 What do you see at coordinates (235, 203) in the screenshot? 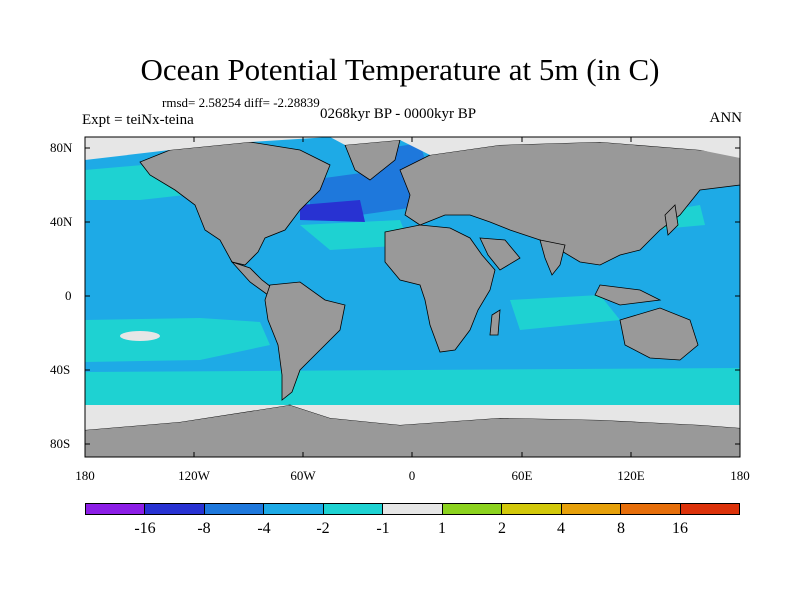
I see `north-america` at bounding box center [235, 203].